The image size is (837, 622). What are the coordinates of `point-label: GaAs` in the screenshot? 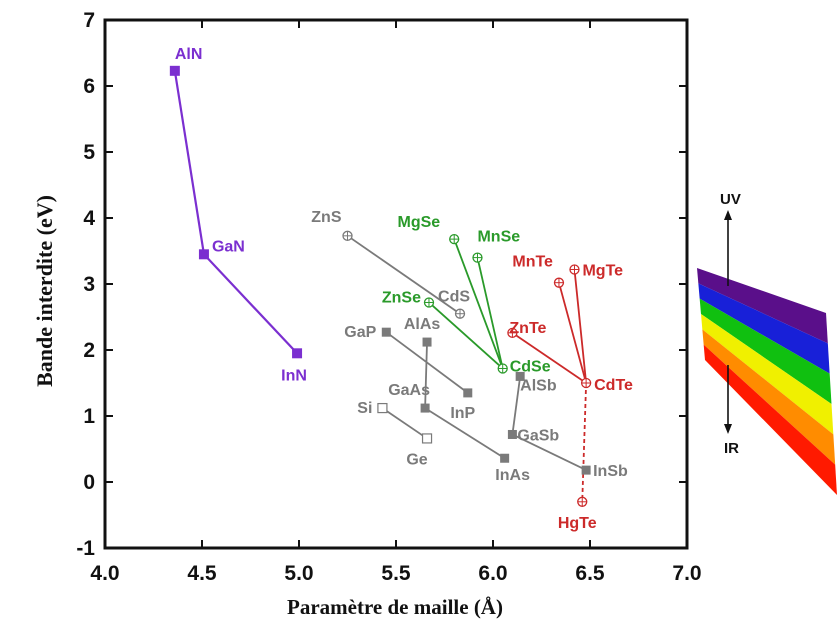 It's located at (409, 390).